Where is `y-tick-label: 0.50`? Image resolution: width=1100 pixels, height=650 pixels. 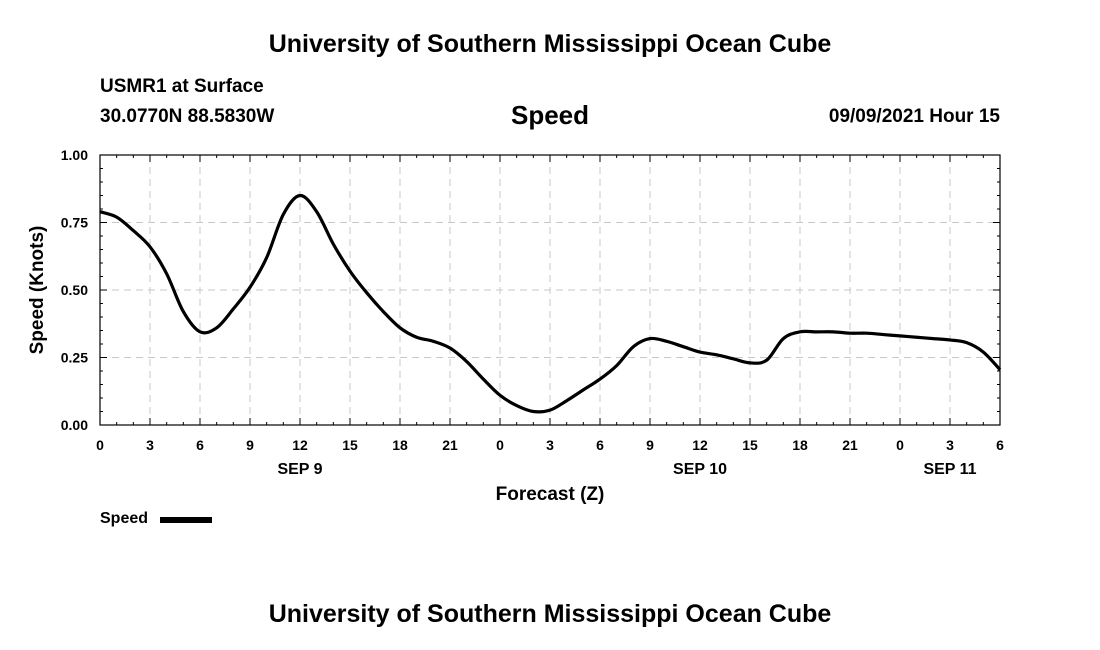
y-tick-label: 0.50 is located at coordinates (74, 290).